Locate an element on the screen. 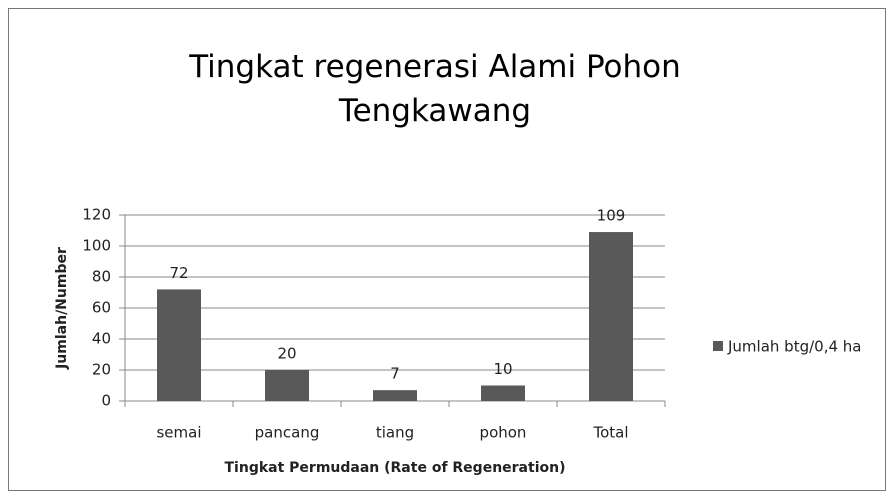 The height and width of the screenshot is (499, 894). y-tick-label: 60 is located at coordinates (101, 308).